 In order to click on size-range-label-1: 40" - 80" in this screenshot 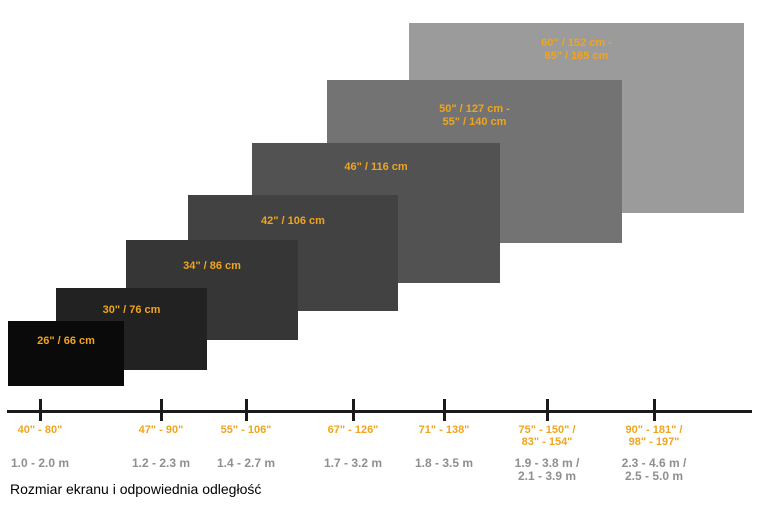, I will do `click(40, 430)`.